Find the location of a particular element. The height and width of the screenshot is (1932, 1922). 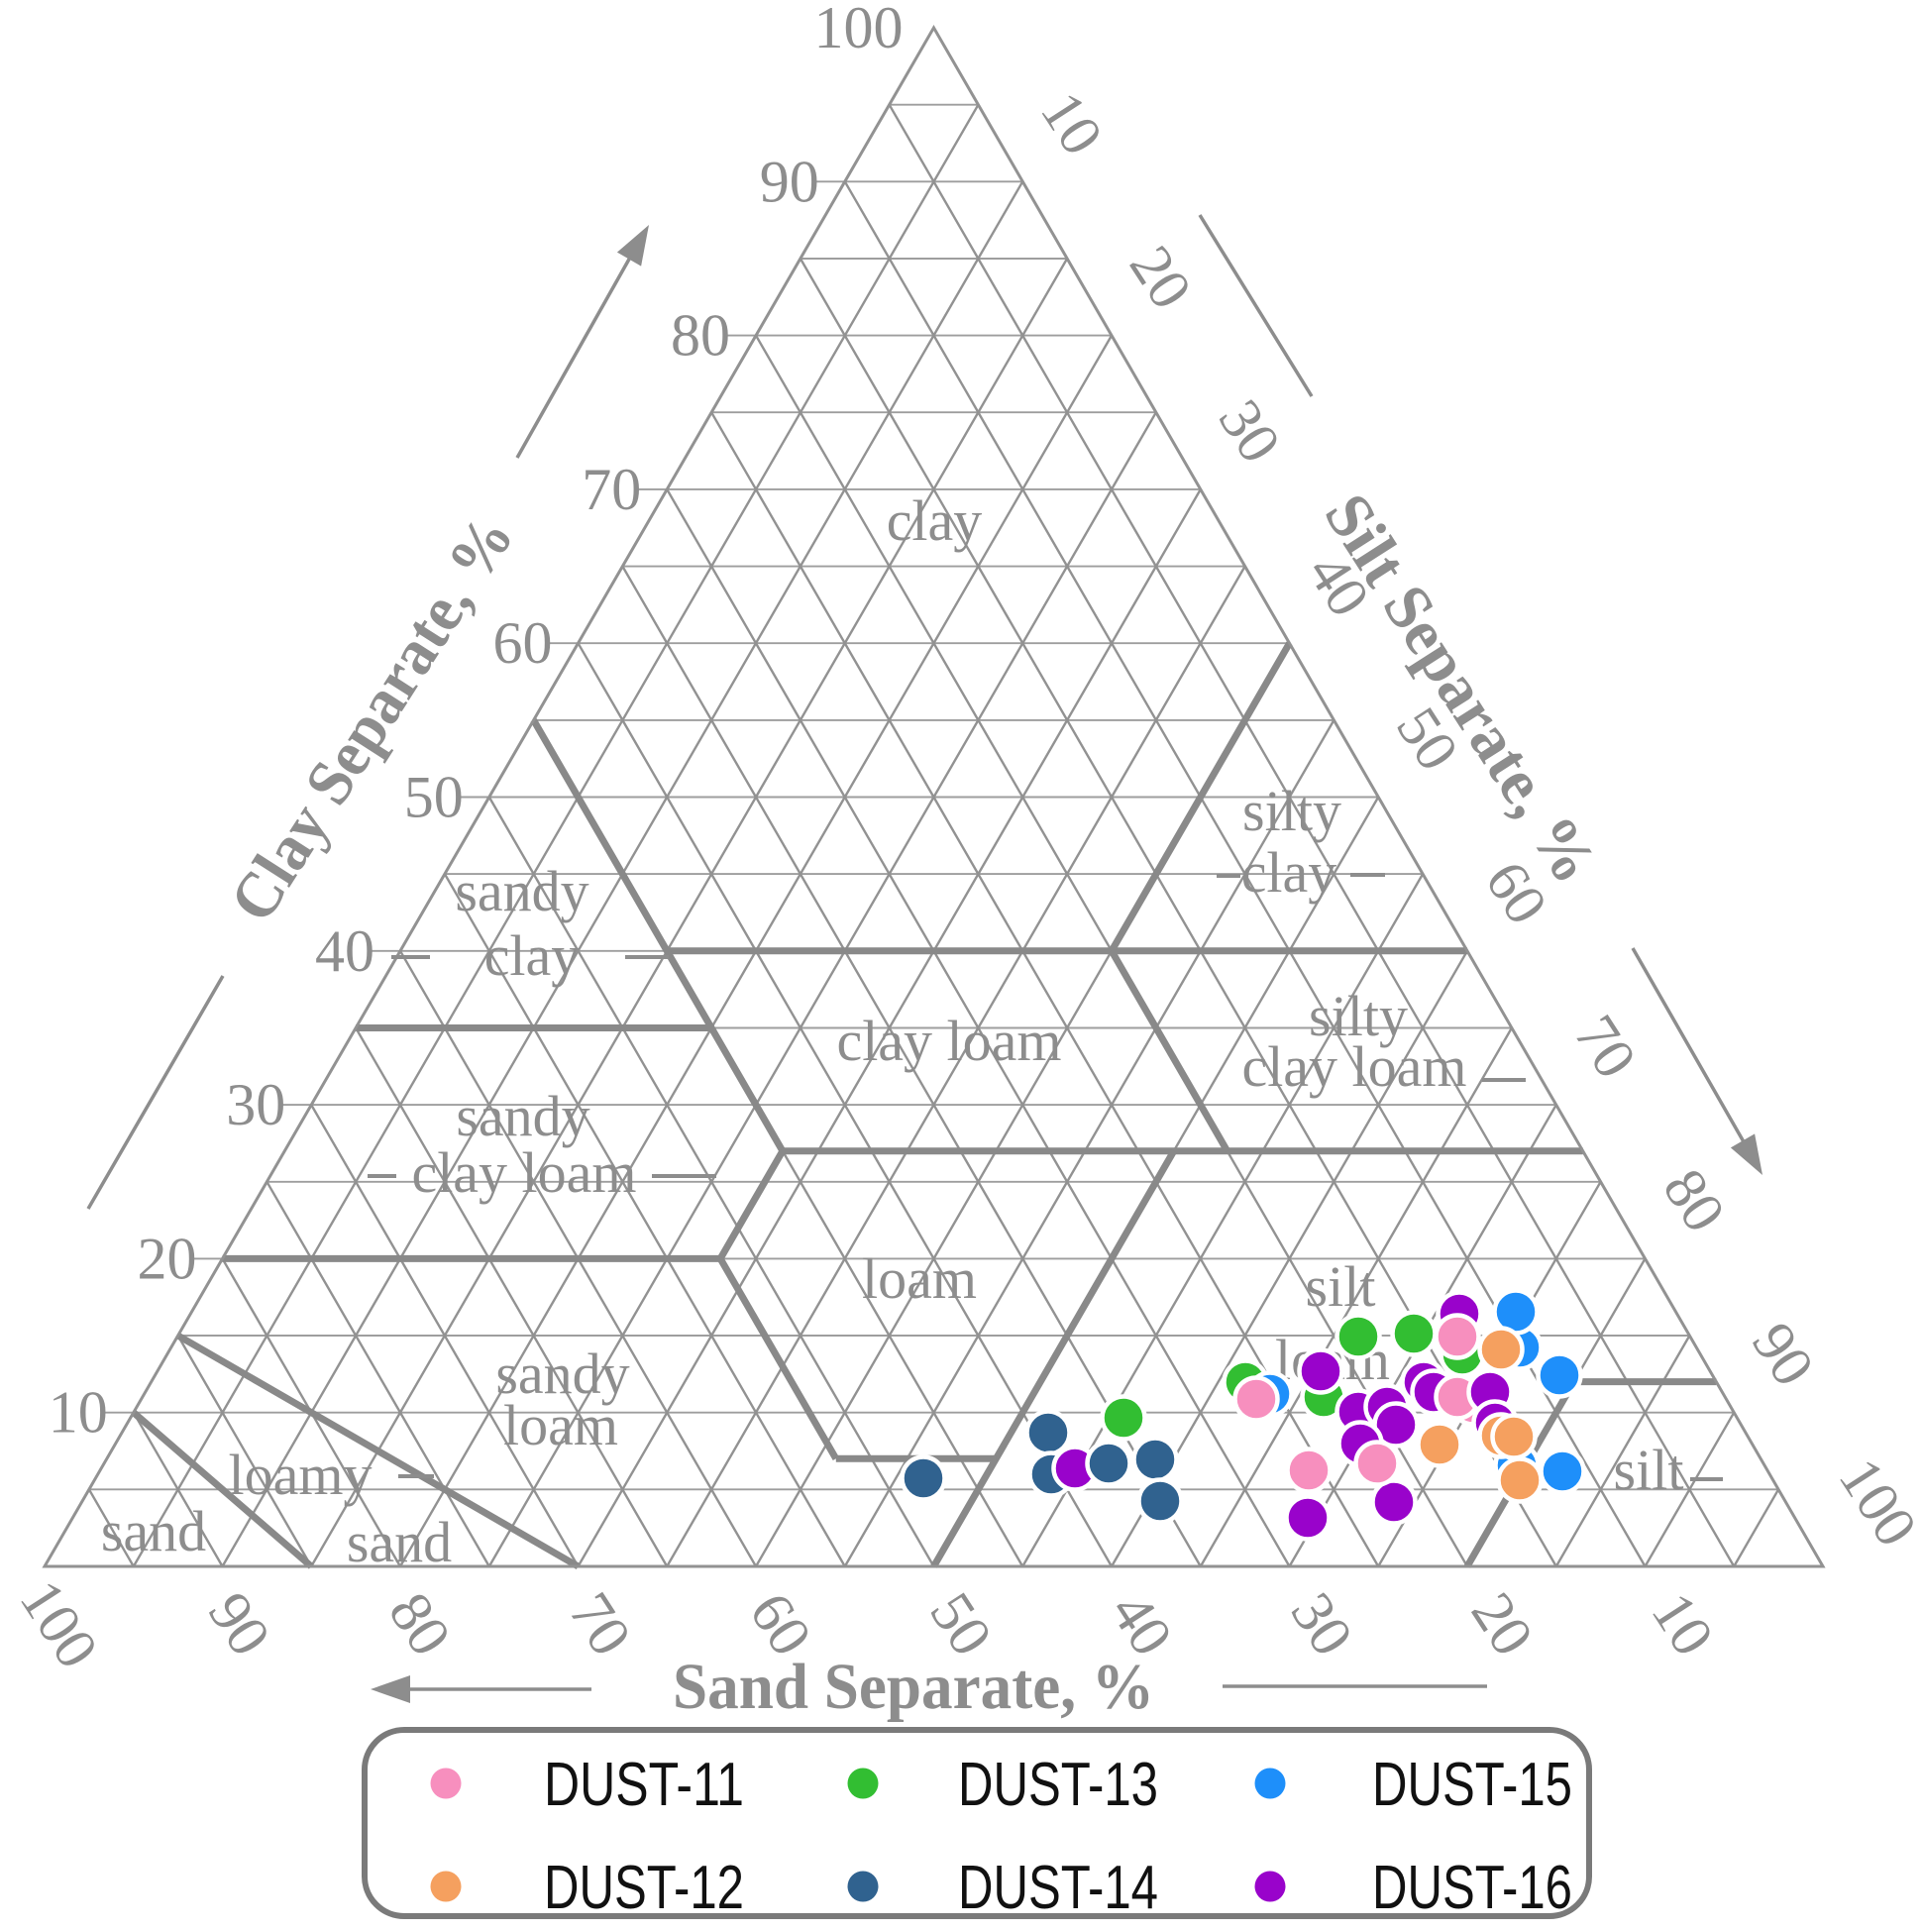

svg-text: Sand Separate, % is located at coordinates (913, 1687).